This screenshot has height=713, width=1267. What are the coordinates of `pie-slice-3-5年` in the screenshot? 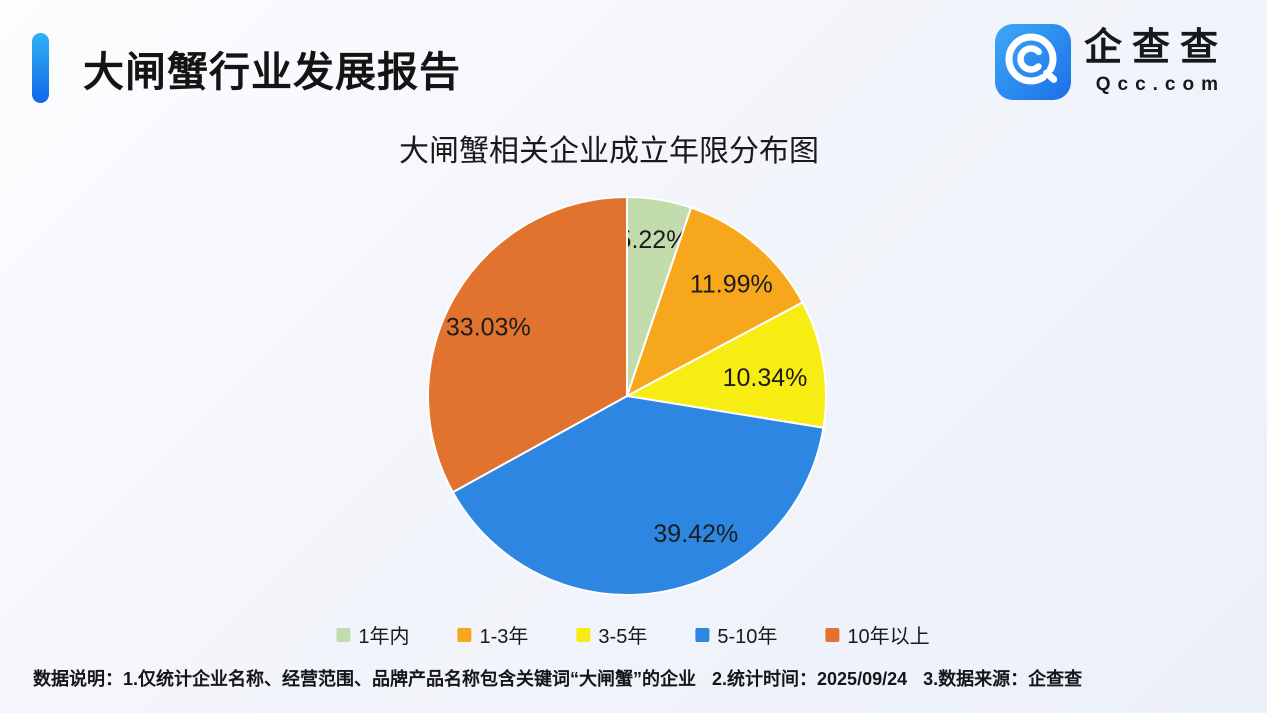 It's located at (726, 365).